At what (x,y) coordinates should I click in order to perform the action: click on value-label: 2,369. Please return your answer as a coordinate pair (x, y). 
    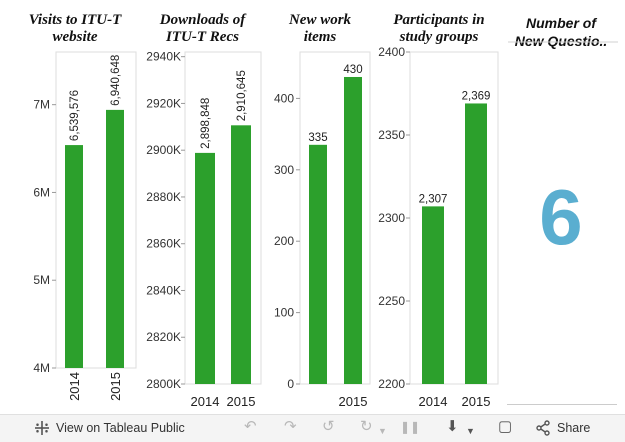
    Looking at the image, I should click on (476, 96).